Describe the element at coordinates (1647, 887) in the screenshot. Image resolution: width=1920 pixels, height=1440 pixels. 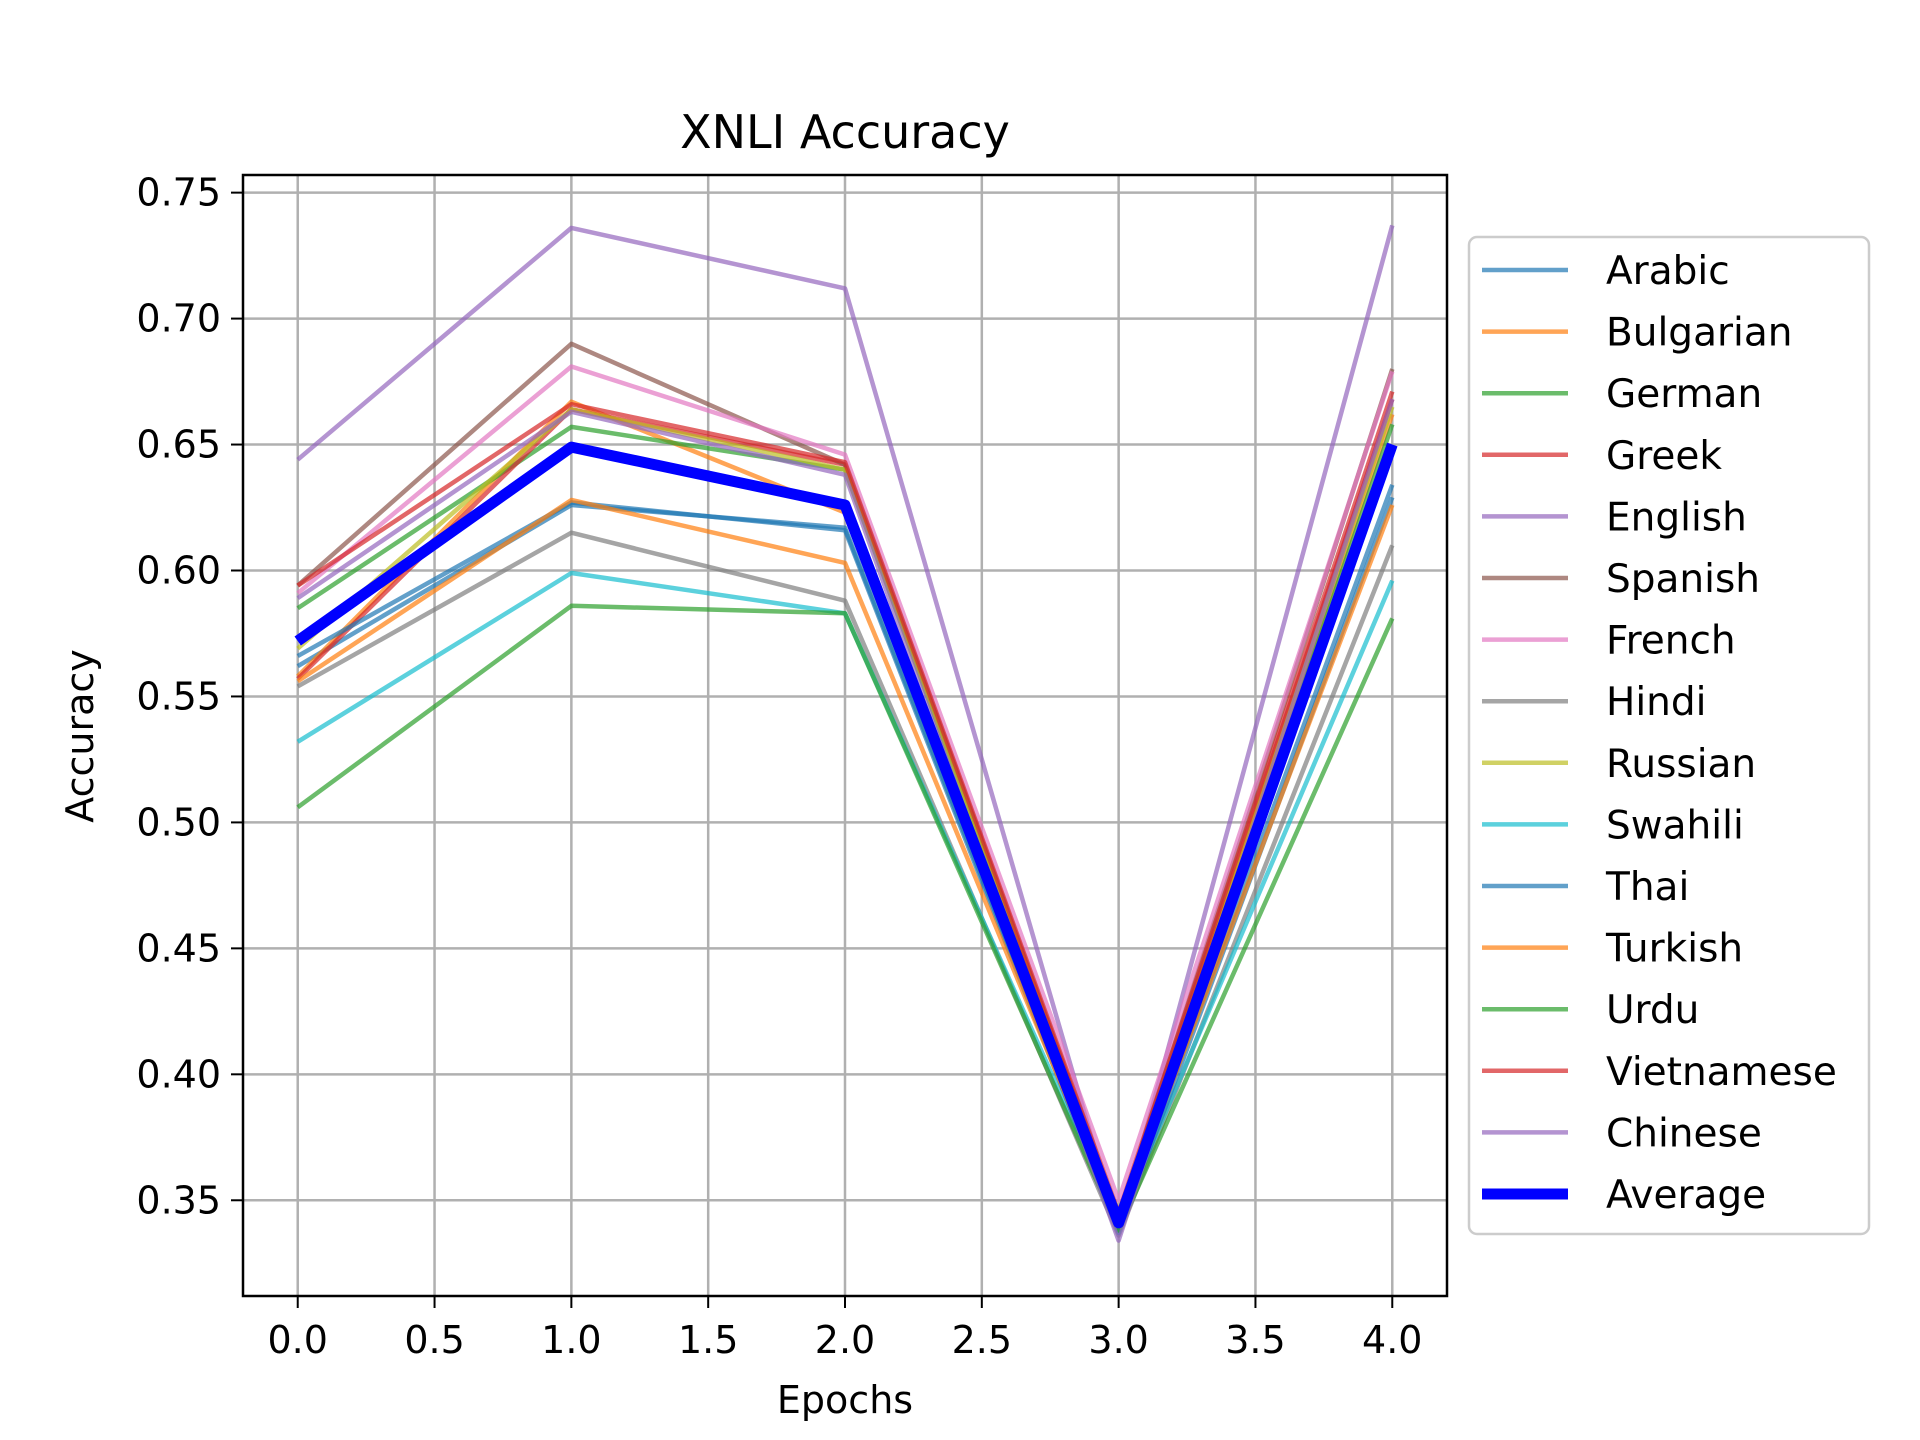
I see `legend-label-thai: Thai` at that location.